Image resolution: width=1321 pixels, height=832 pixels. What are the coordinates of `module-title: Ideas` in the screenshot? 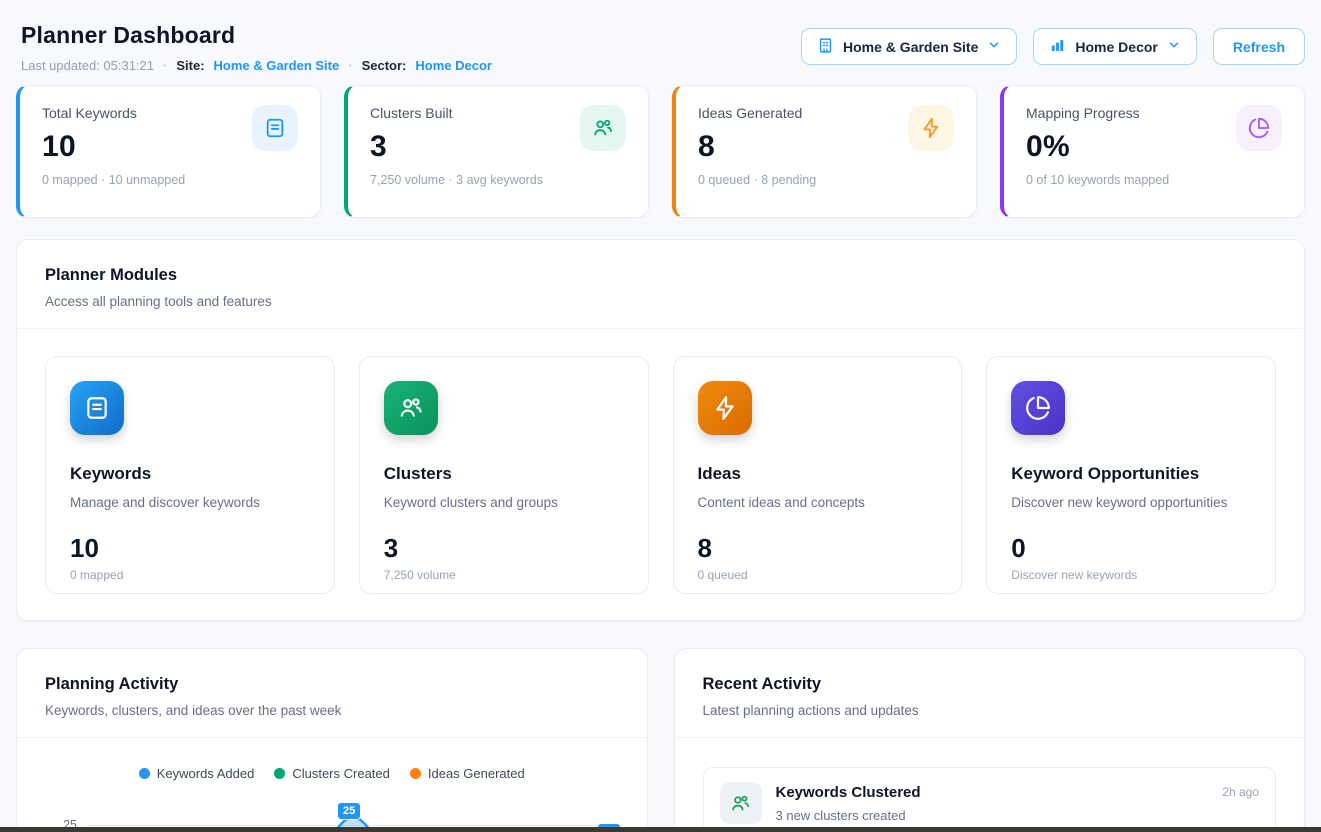 It's located at (719, 473).